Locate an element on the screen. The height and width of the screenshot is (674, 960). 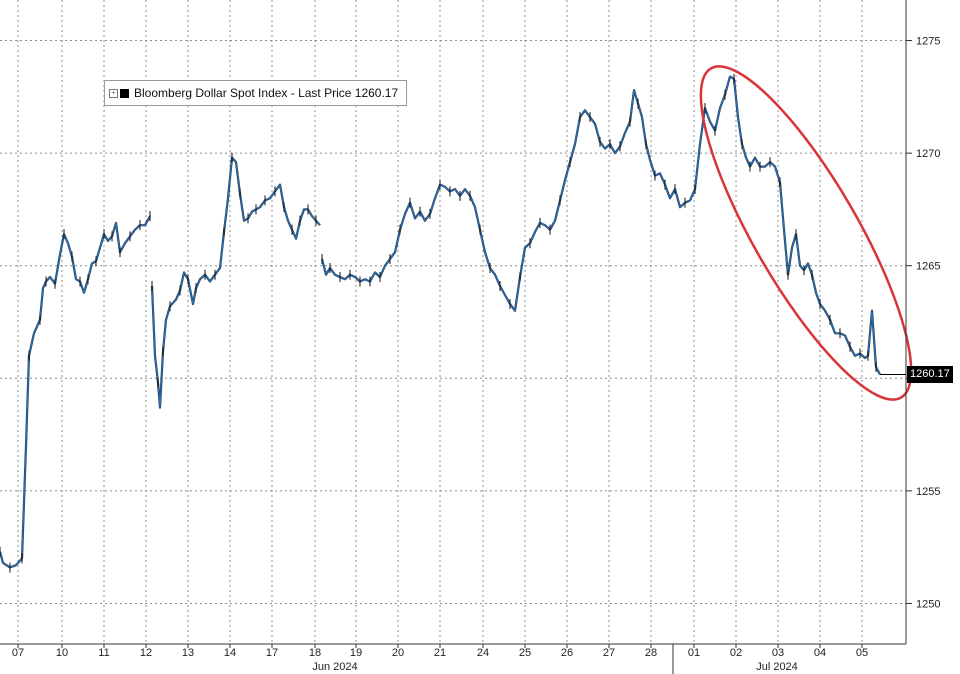
x-tick-label: 03 is located at coordinates (778, 653).